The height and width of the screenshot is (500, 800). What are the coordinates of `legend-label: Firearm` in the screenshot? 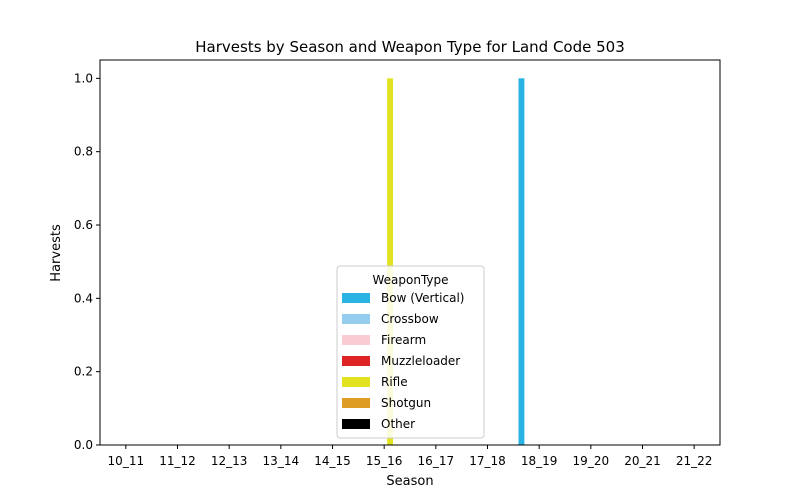 It's located at (403, 340).